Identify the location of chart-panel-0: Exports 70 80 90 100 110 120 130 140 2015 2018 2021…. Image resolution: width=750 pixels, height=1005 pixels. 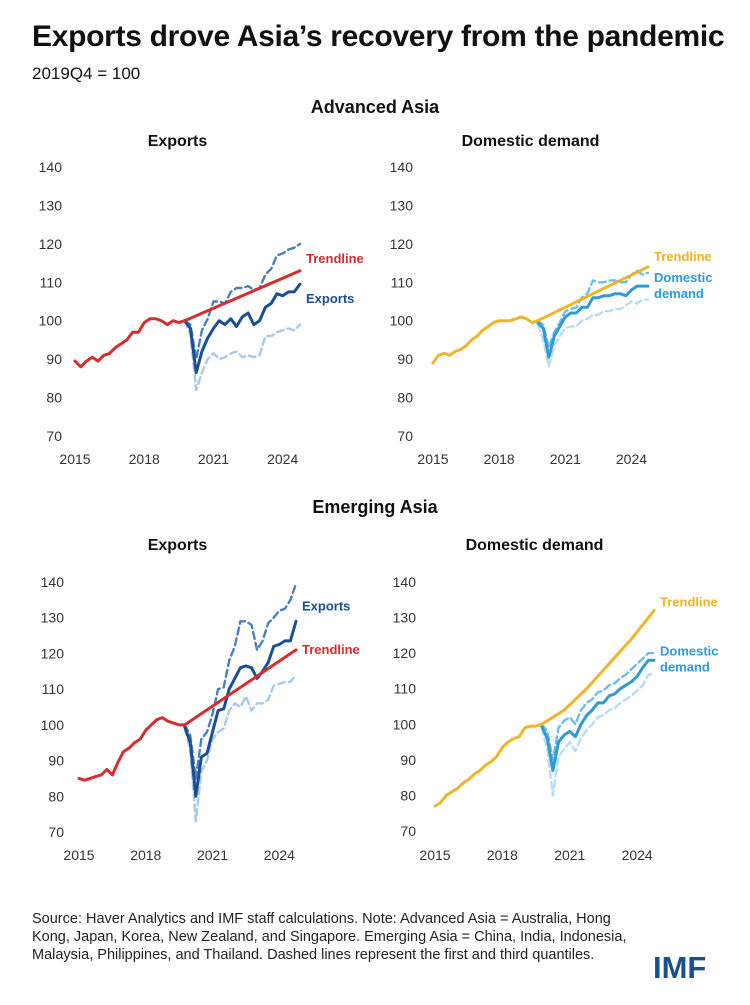
(201, 300).